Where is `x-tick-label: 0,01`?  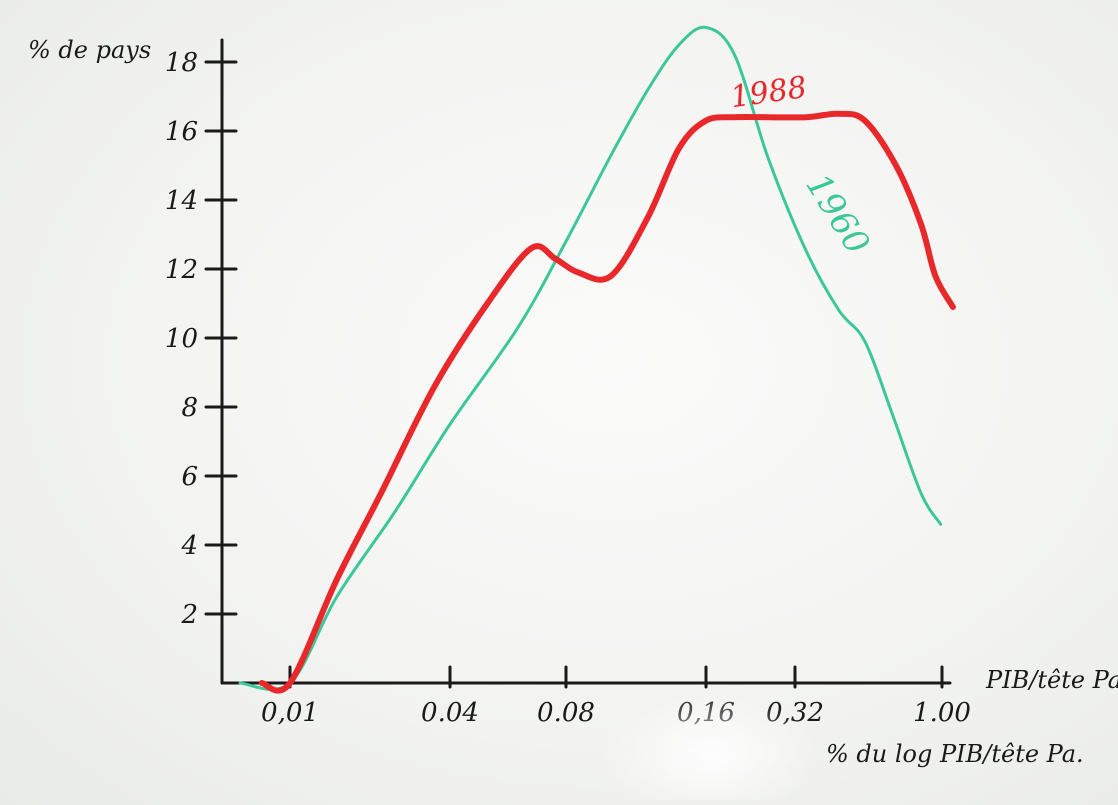 x-tick-label: 0,01 is located at coordinates (290, 713).